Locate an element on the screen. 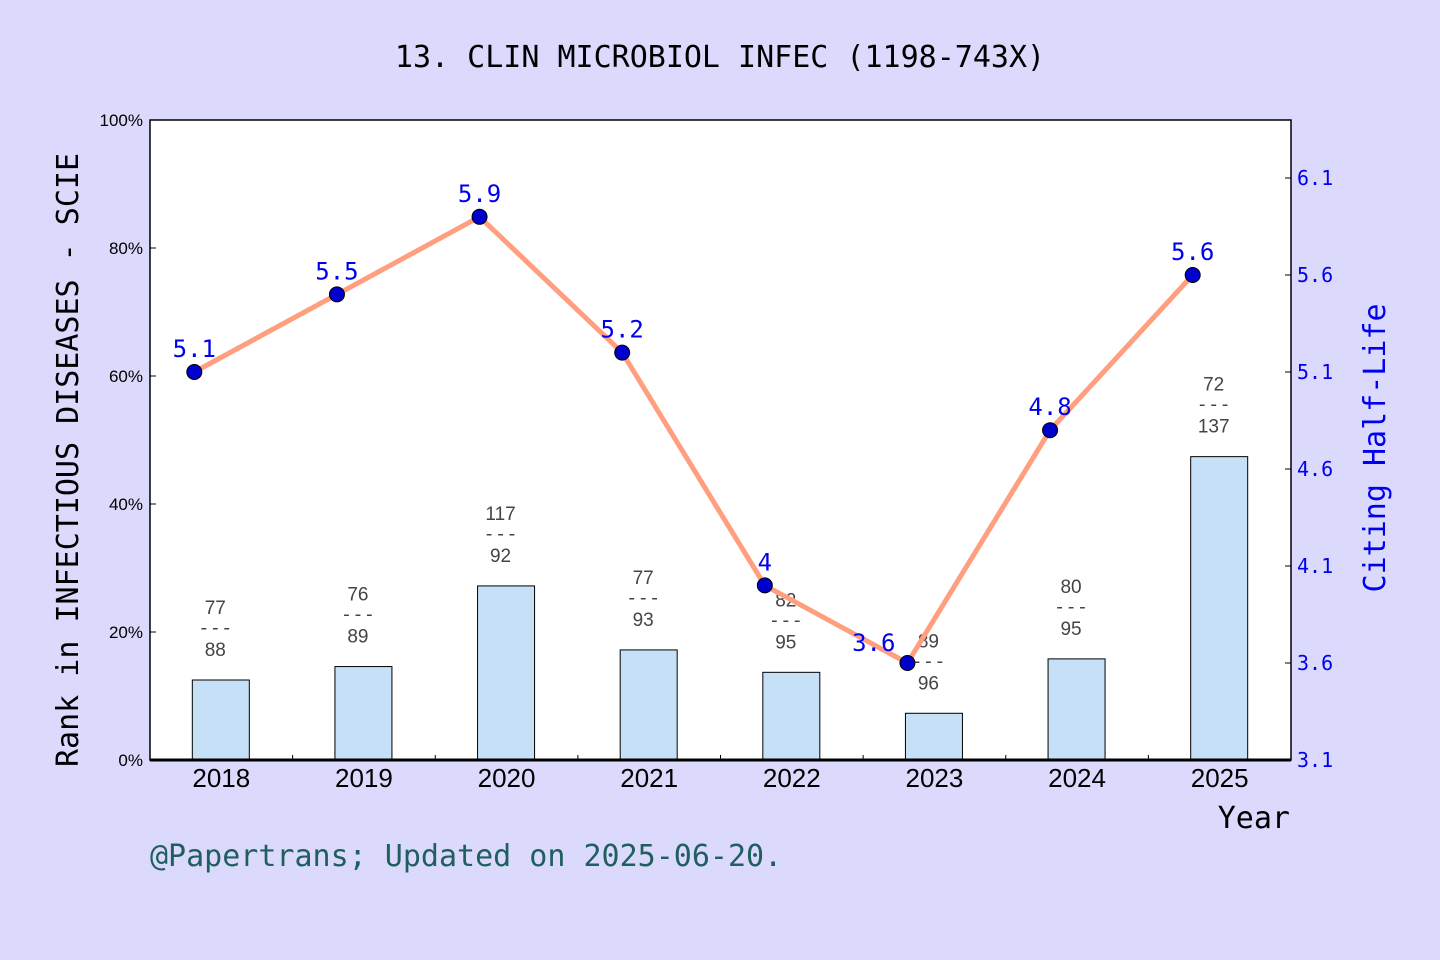  bar-2021 is located at coordinates (648, 705).